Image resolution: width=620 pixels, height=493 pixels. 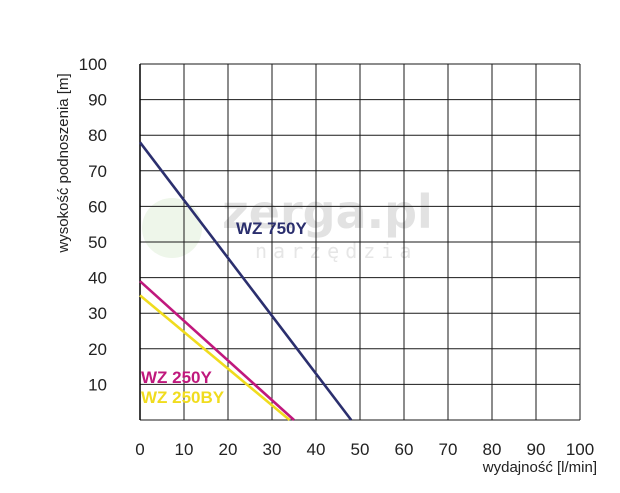 I want to click on y-tick-label: 40, so click(x=97, y=278).